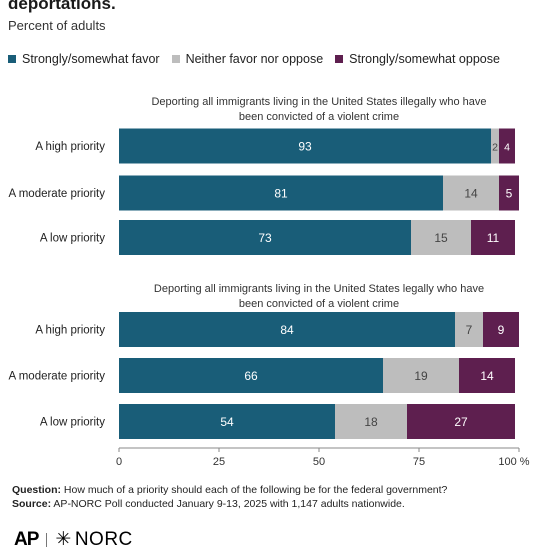 The width and height of the screenshot is (550, 551). I want to click on panel-1-title-line-2: been convicted of a violent crime, so click(319, 117).